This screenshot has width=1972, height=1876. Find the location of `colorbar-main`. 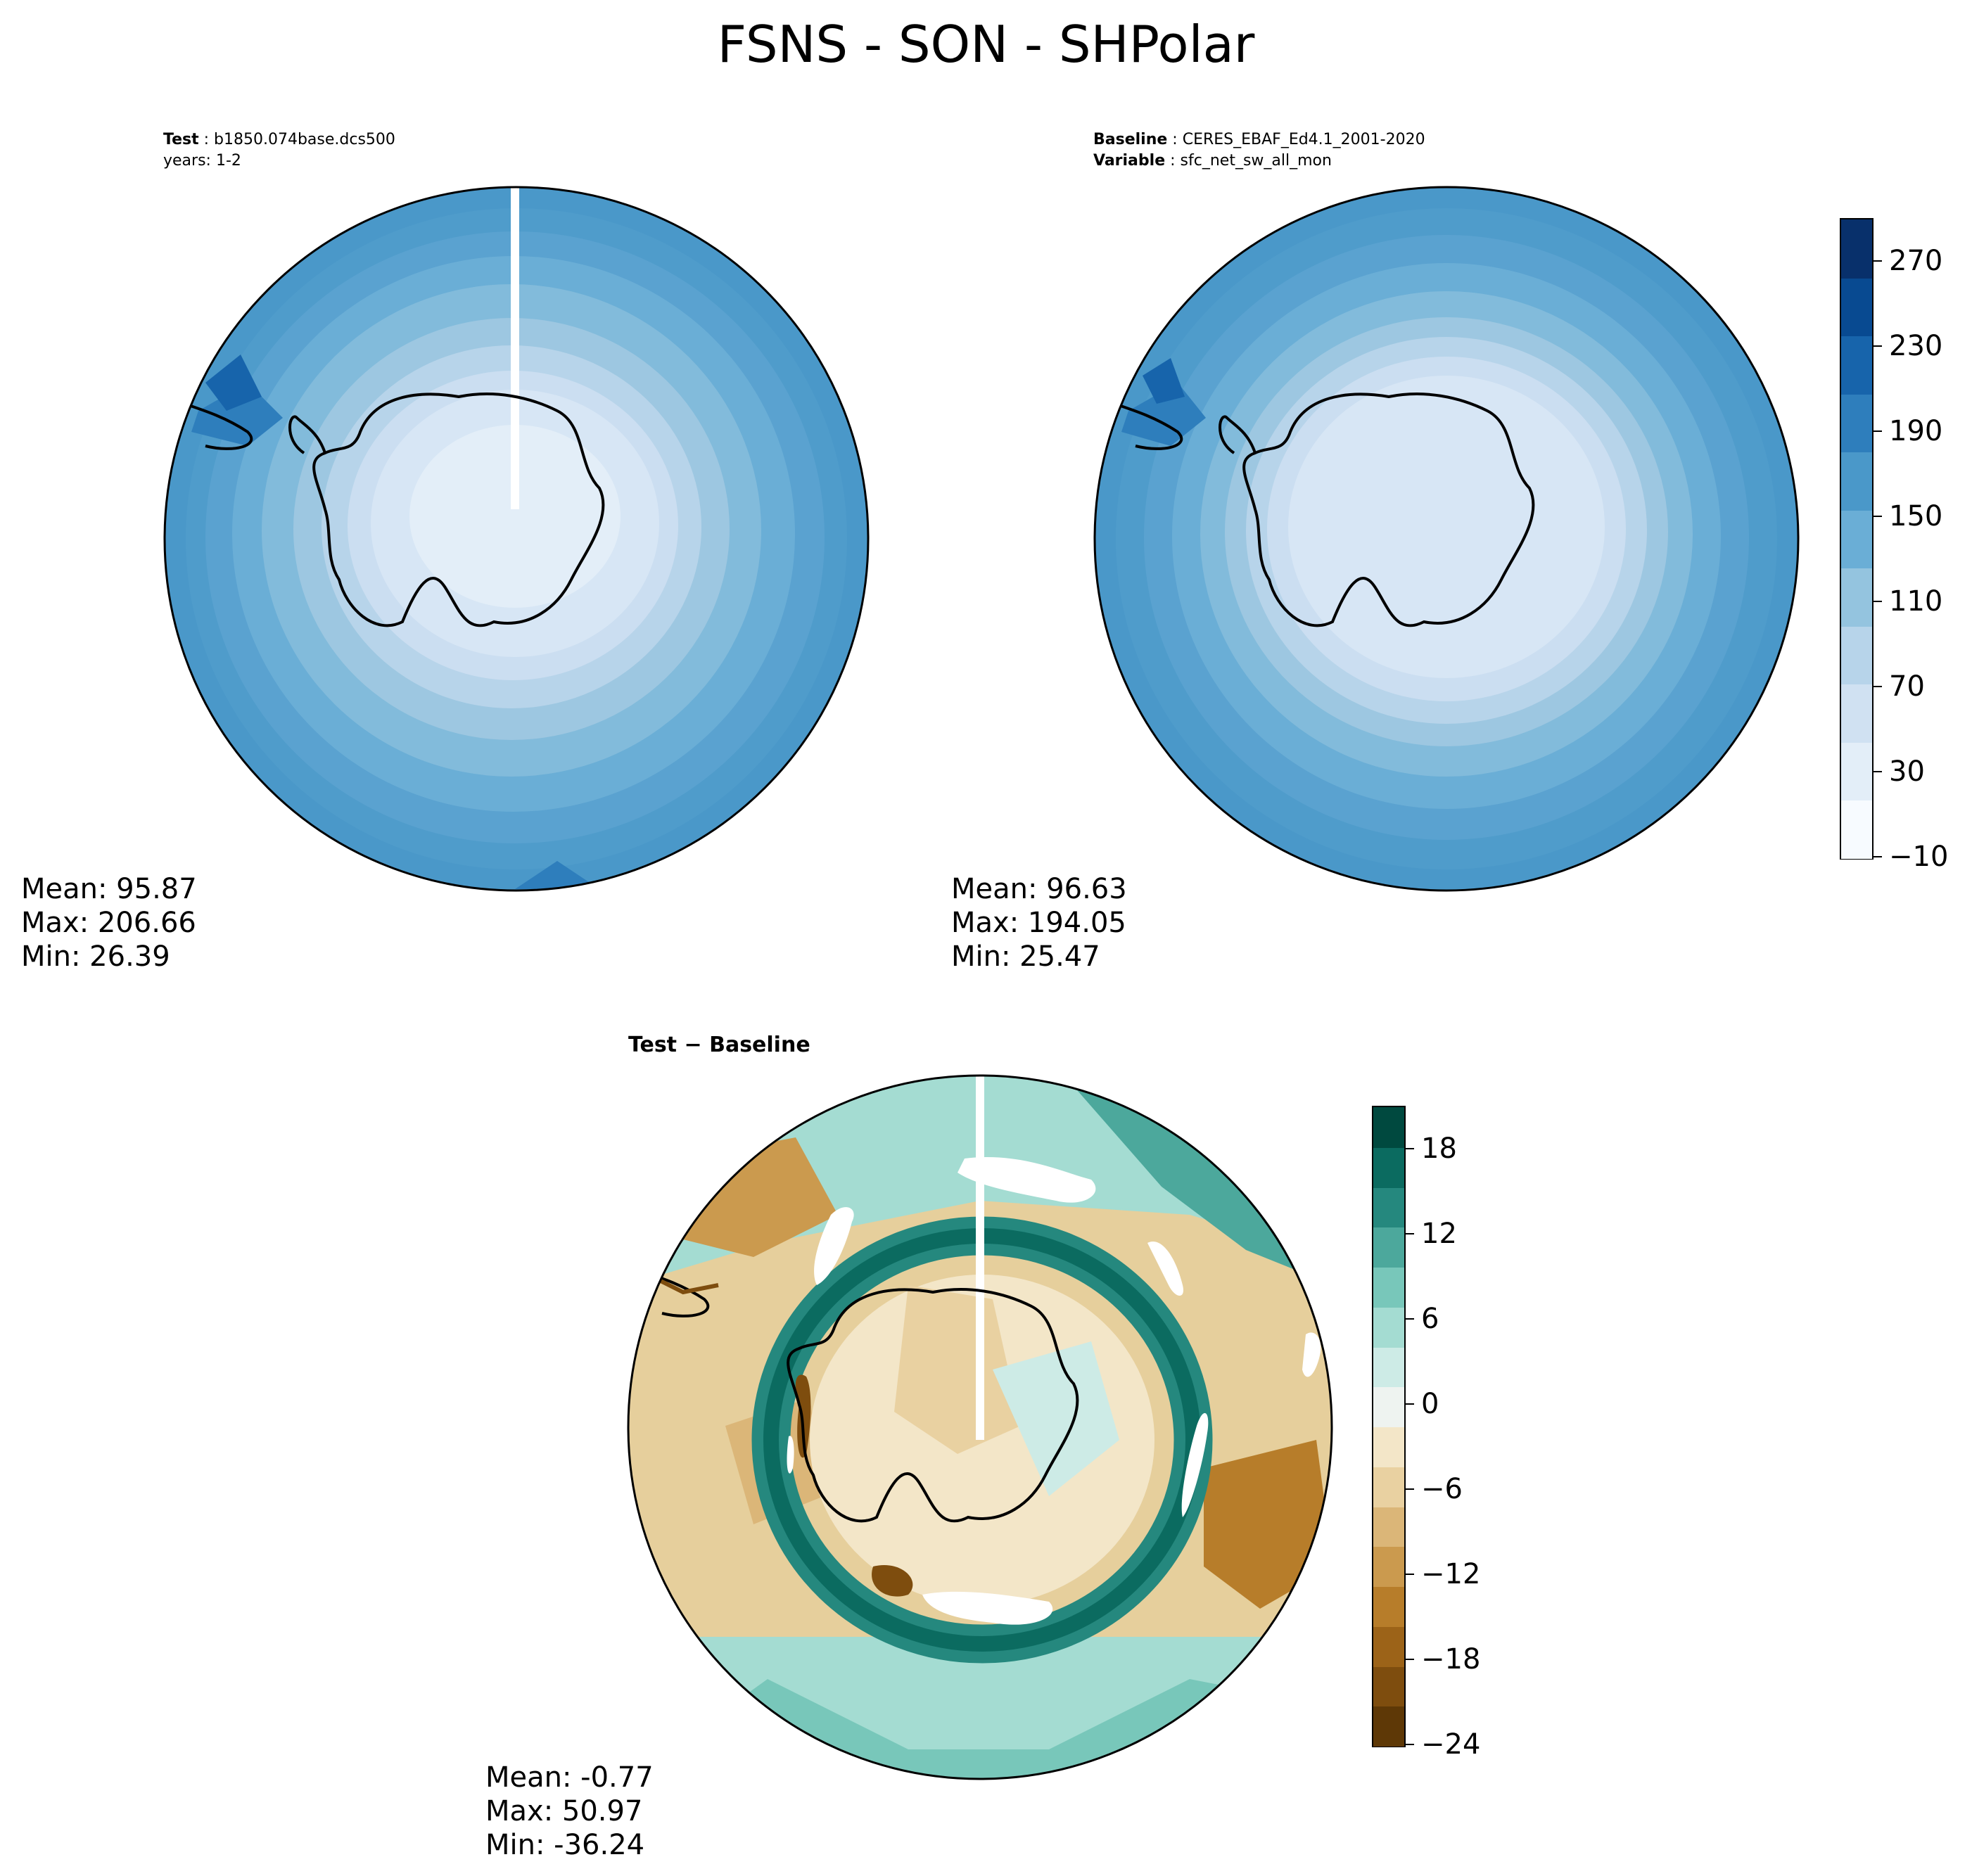

colorbar-main is located at coordinates (1857, 539).